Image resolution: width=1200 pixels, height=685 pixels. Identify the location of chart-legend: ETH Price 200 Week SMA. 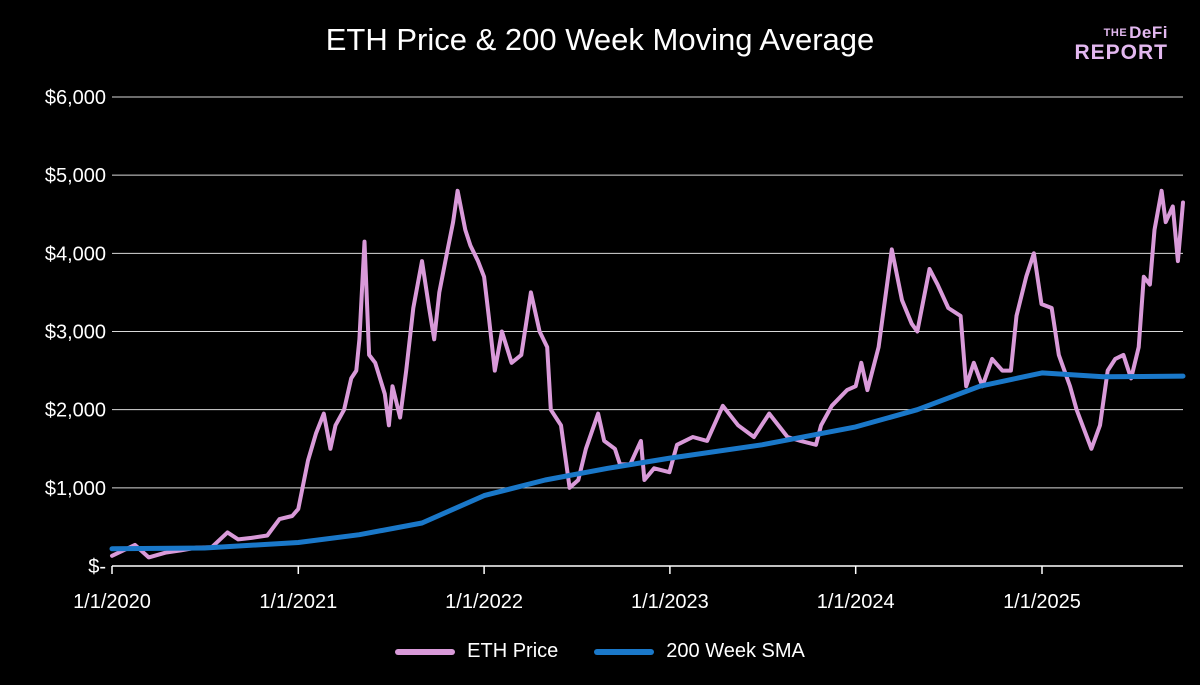
(600, 651).